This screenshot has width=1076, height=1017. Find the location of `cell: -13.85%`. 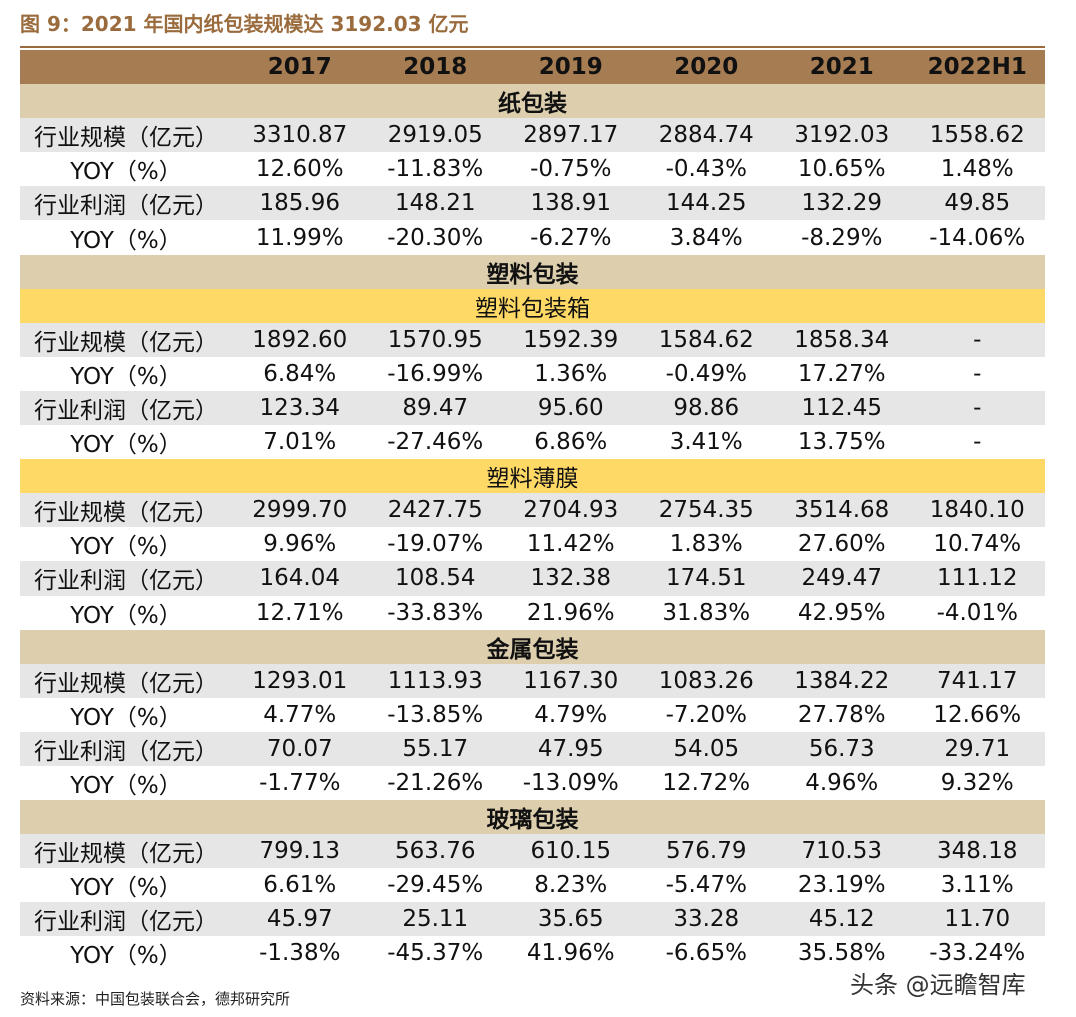

cell: -13.85% is located at coordinates (435, 714).